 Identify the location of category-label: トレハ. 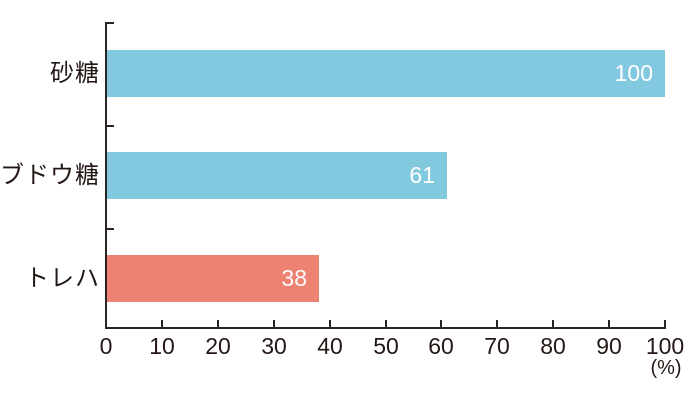
(62, 278).